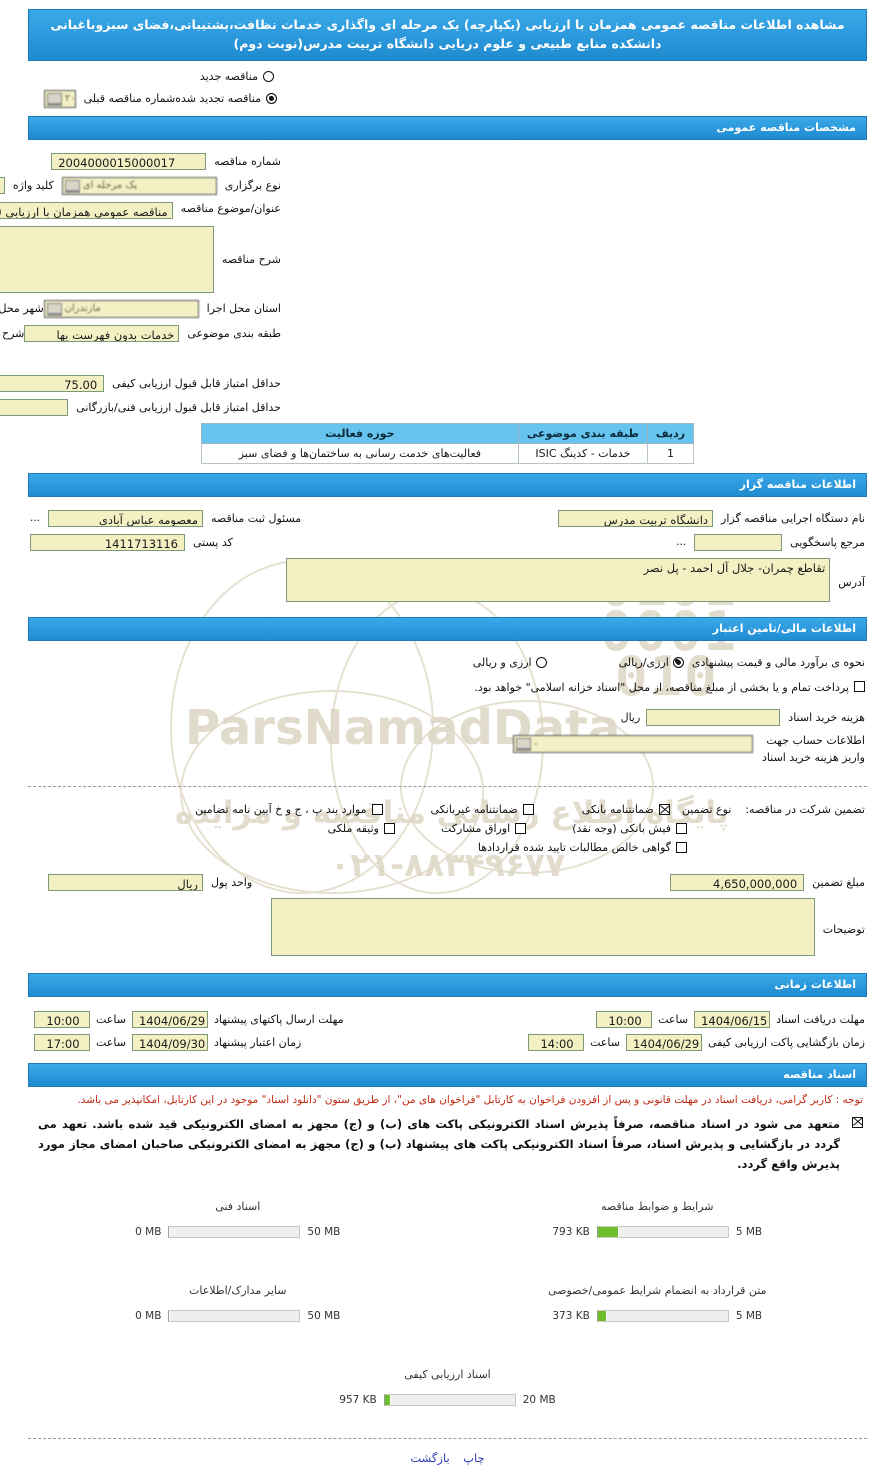 This screenshot has height=1481, width=895. I want to click on hour-label-2: ساعت, so click(111, 1020).